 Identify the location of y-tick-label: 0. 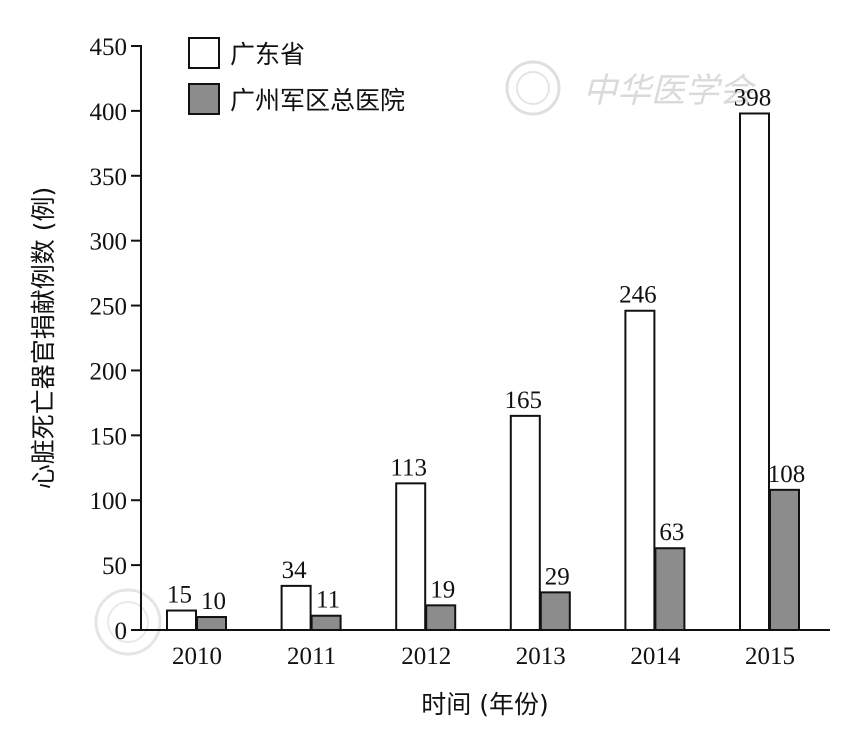
(121, 631).